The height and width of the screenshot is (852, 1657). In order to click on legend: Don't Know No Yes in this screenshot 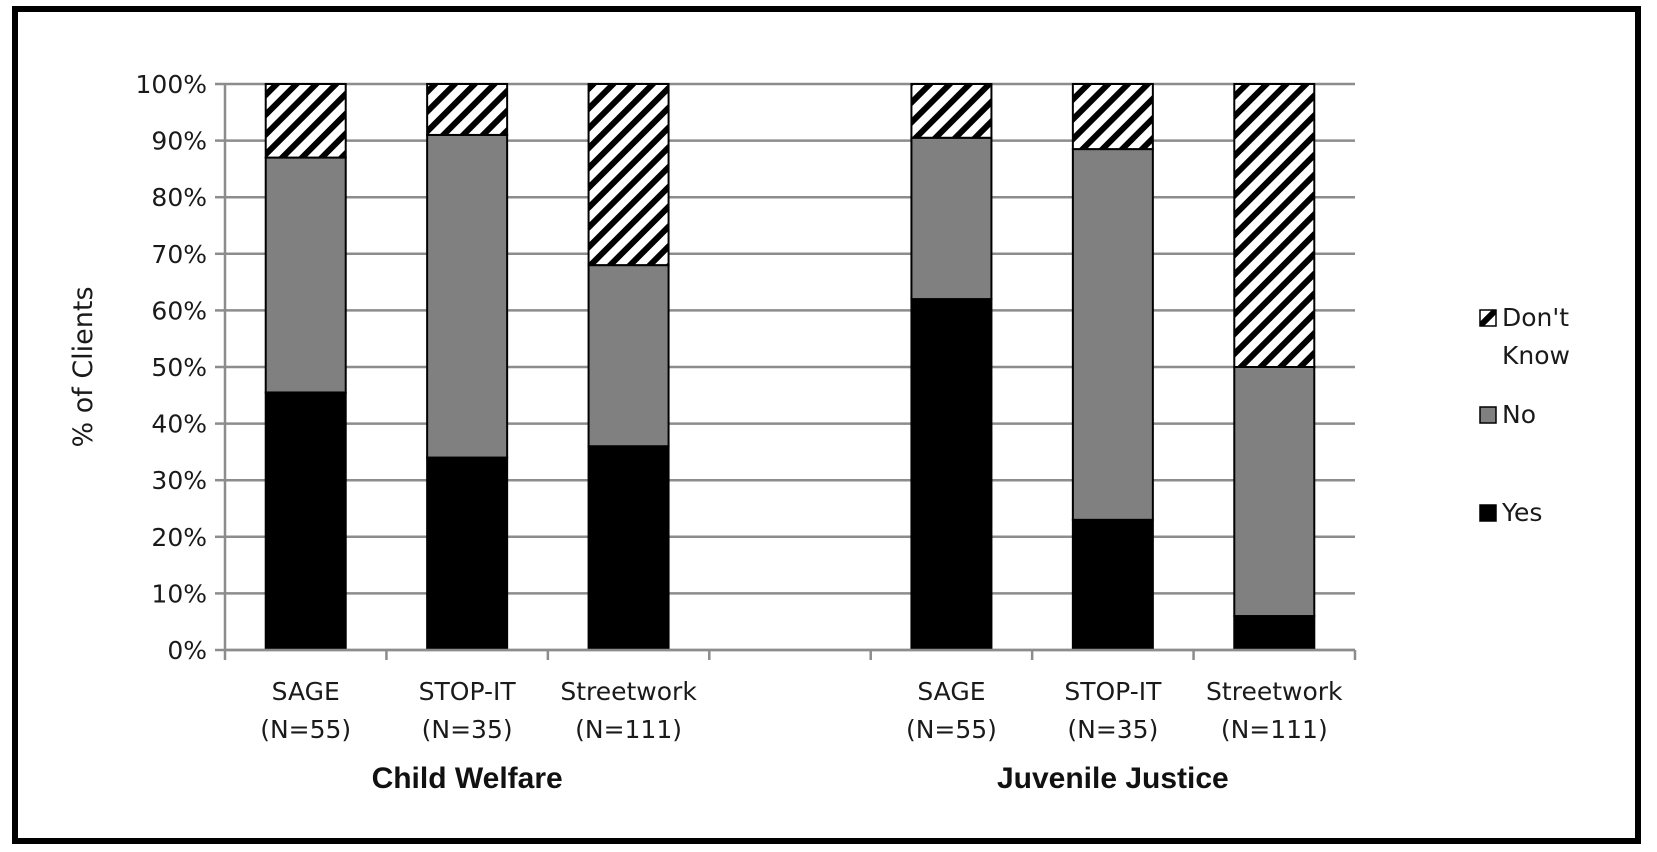, I will do `click(1524, 415)`.